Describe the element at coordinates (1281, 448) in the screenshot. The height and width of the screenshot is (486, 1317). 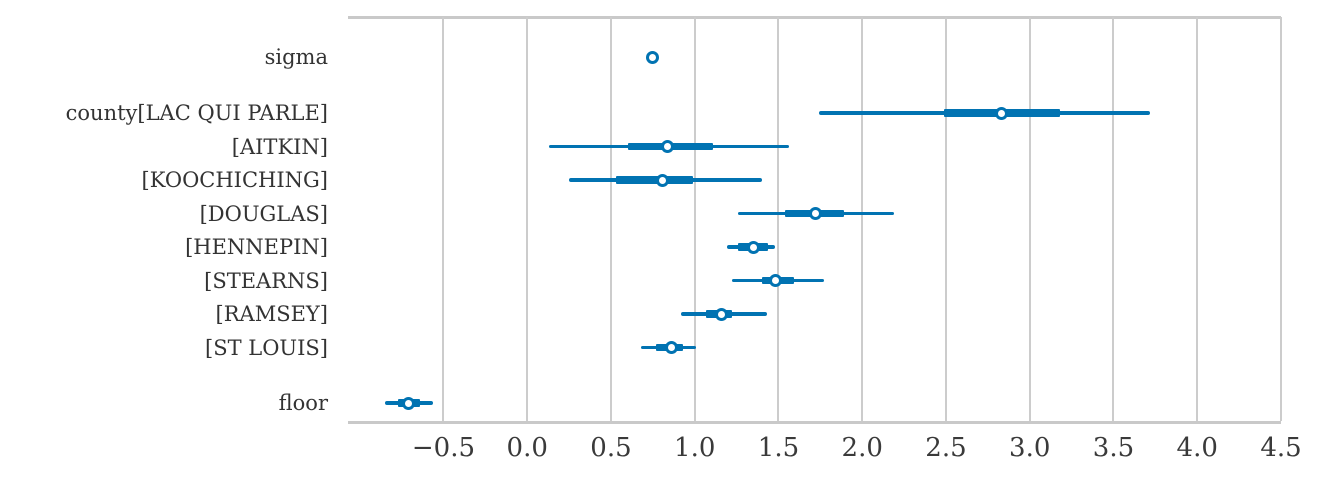
I see `x-tick-label: 4.5` at that location.